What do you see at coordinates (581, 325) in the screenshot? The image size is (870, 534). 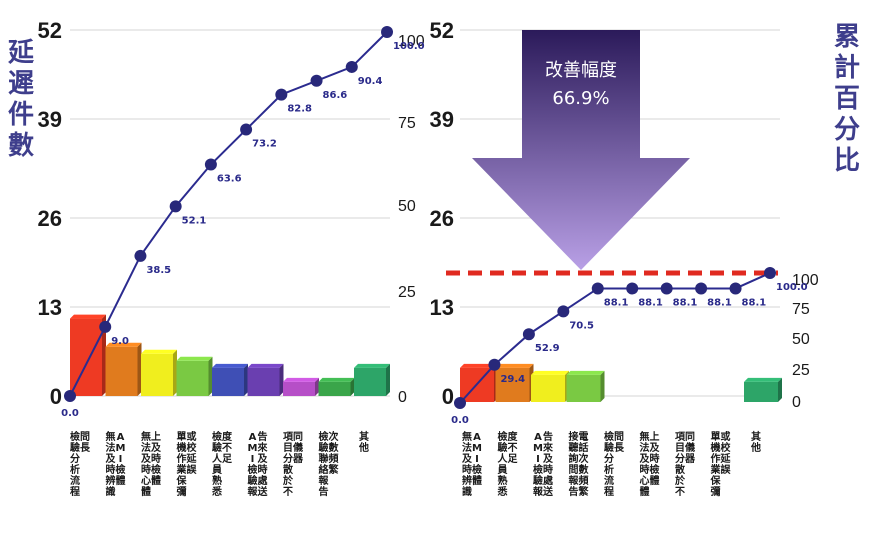 I see `cumulative-label: 70.5` at bounding box center [581, 325].